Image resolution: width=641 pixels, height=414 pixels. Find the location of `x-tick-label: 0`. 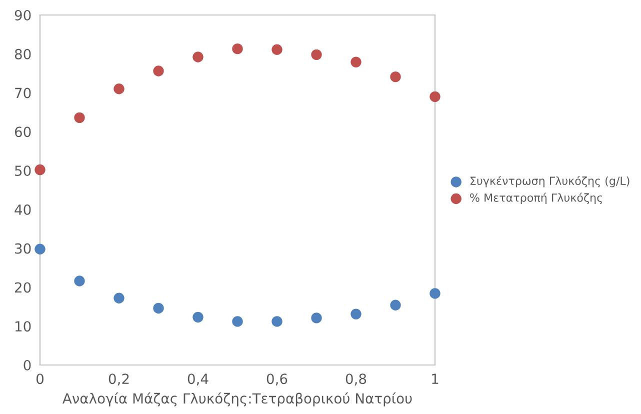

x-tick-label: 0 is located at coordinates (40, 379).